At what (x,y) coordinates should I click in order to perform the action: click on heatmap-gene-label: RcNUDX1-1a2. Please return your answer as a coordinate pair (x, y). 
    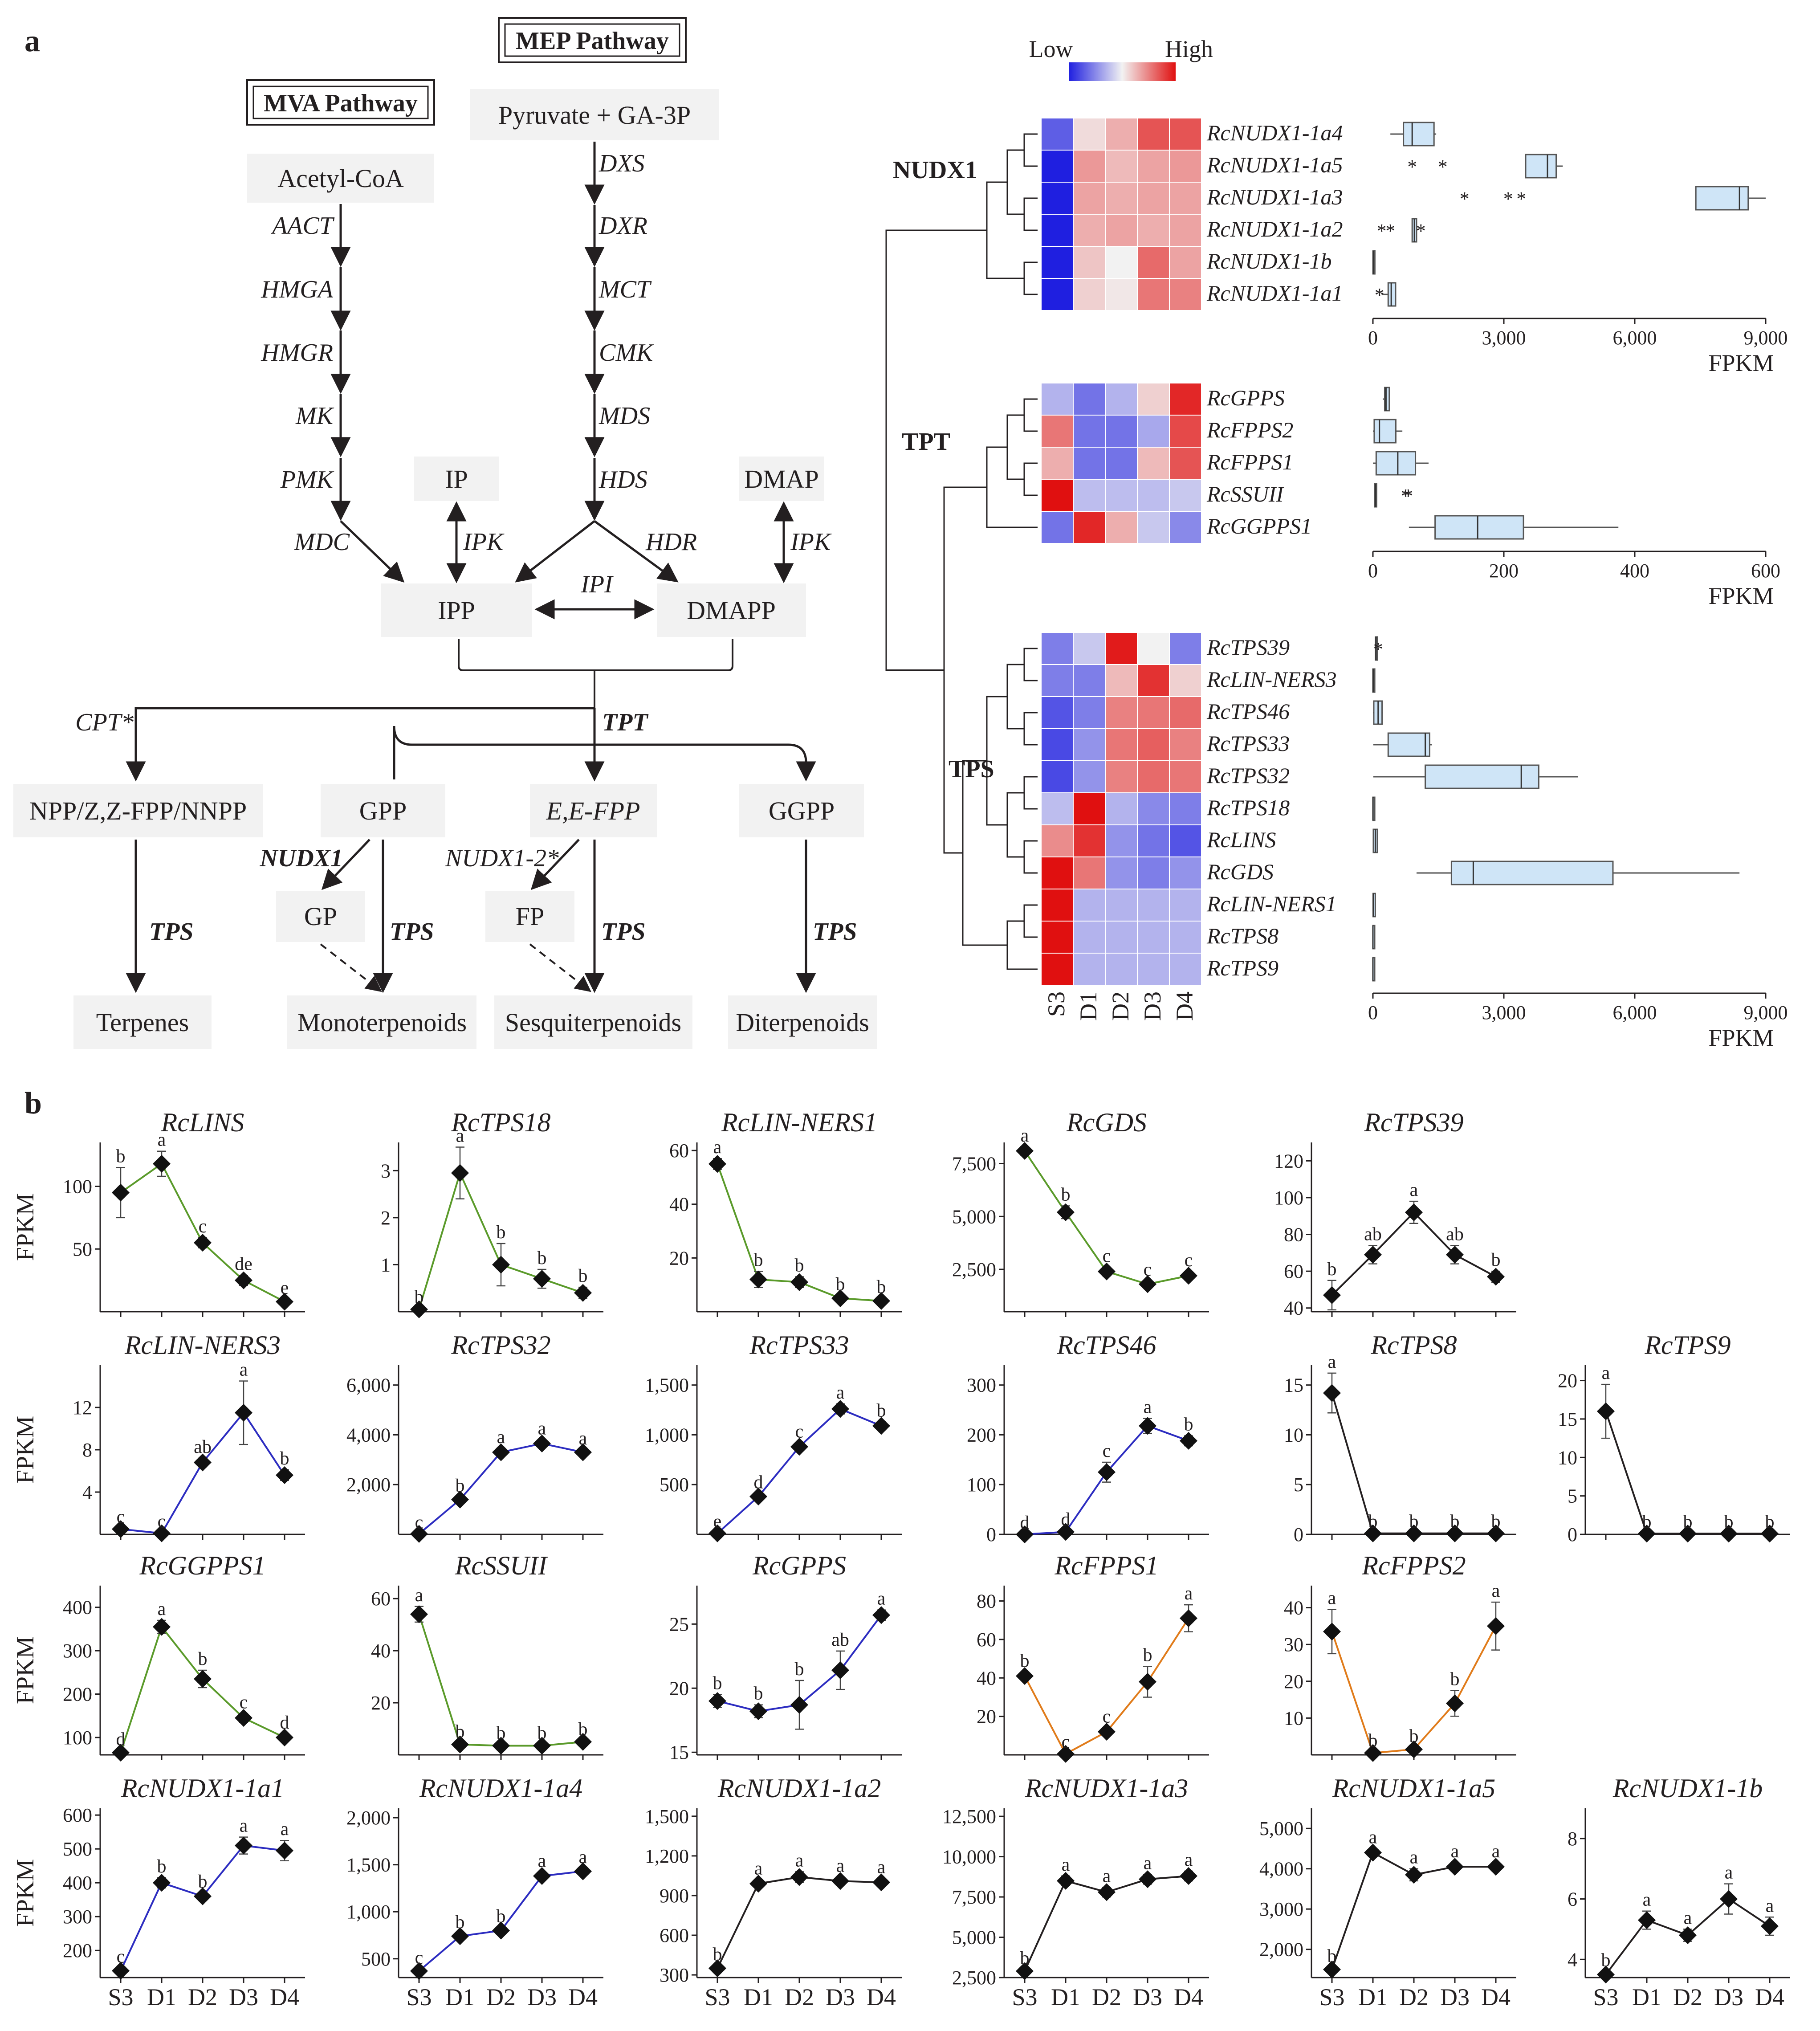
    Looking at the image, I should click on (1274, 228).